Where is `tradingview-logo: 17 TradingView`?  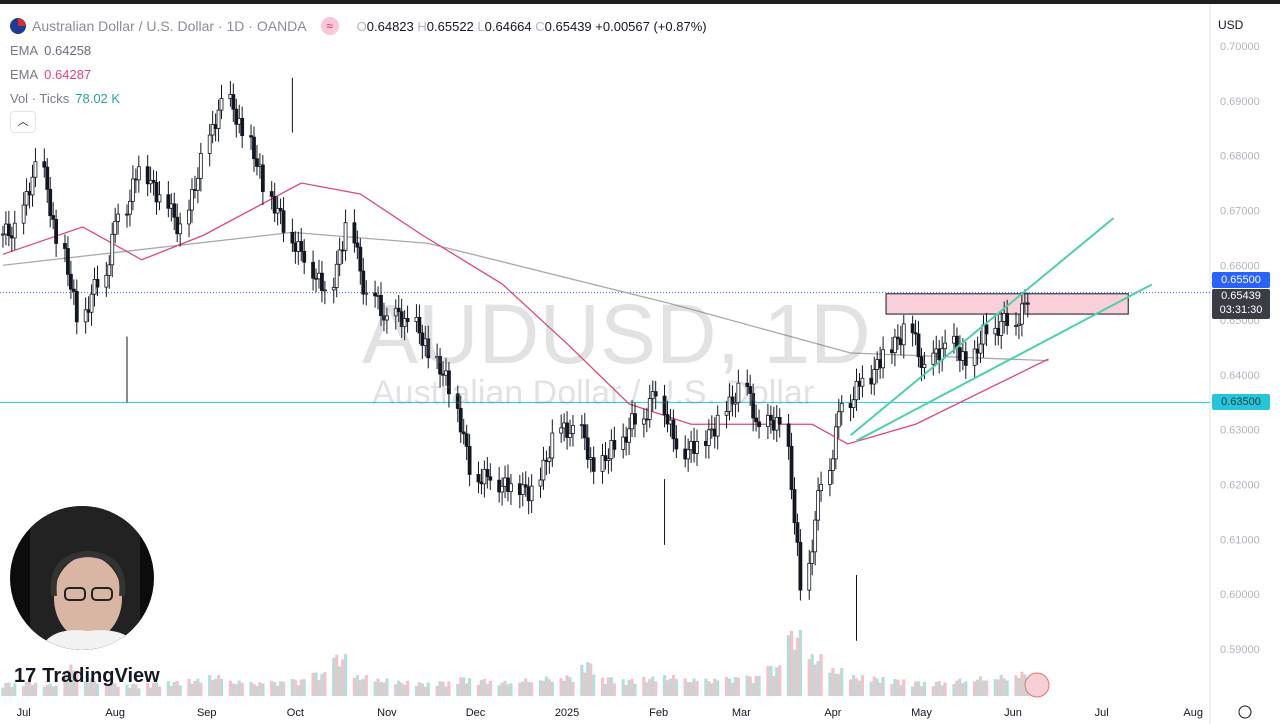
tradingview-logo: 17 TradingView is located at coordinates (87, 676).